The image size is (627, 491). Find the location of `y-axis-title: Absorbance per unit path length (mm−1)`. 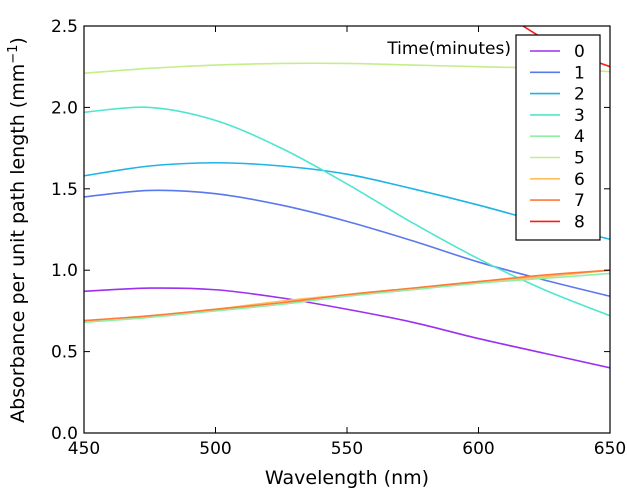

y-axis-title: Absorbance per unit path length (mm−1) is located at coordinates (17, 230).